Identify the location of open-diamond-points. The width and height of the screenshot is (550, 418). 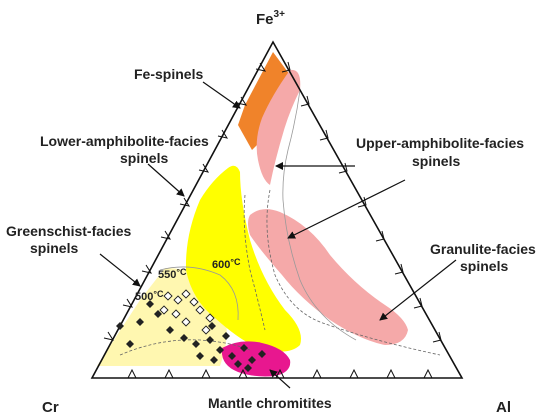
(187, 312).